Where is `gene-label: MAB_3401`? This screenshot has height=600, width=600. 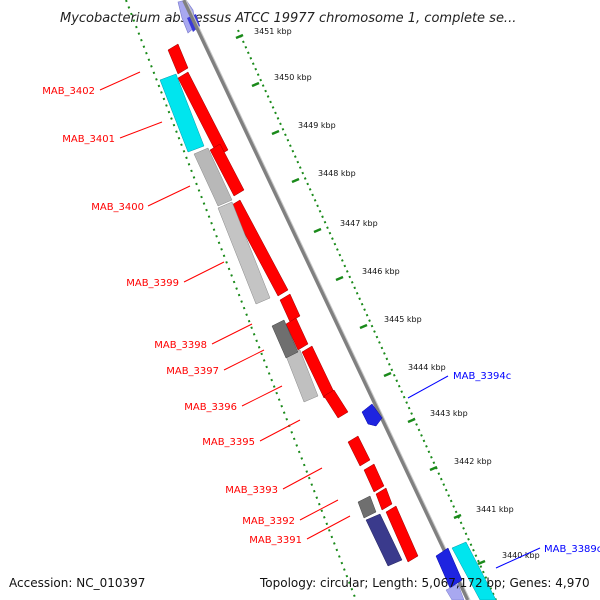
gene-label: MAB_3401 is located at coordinates (88, 139).